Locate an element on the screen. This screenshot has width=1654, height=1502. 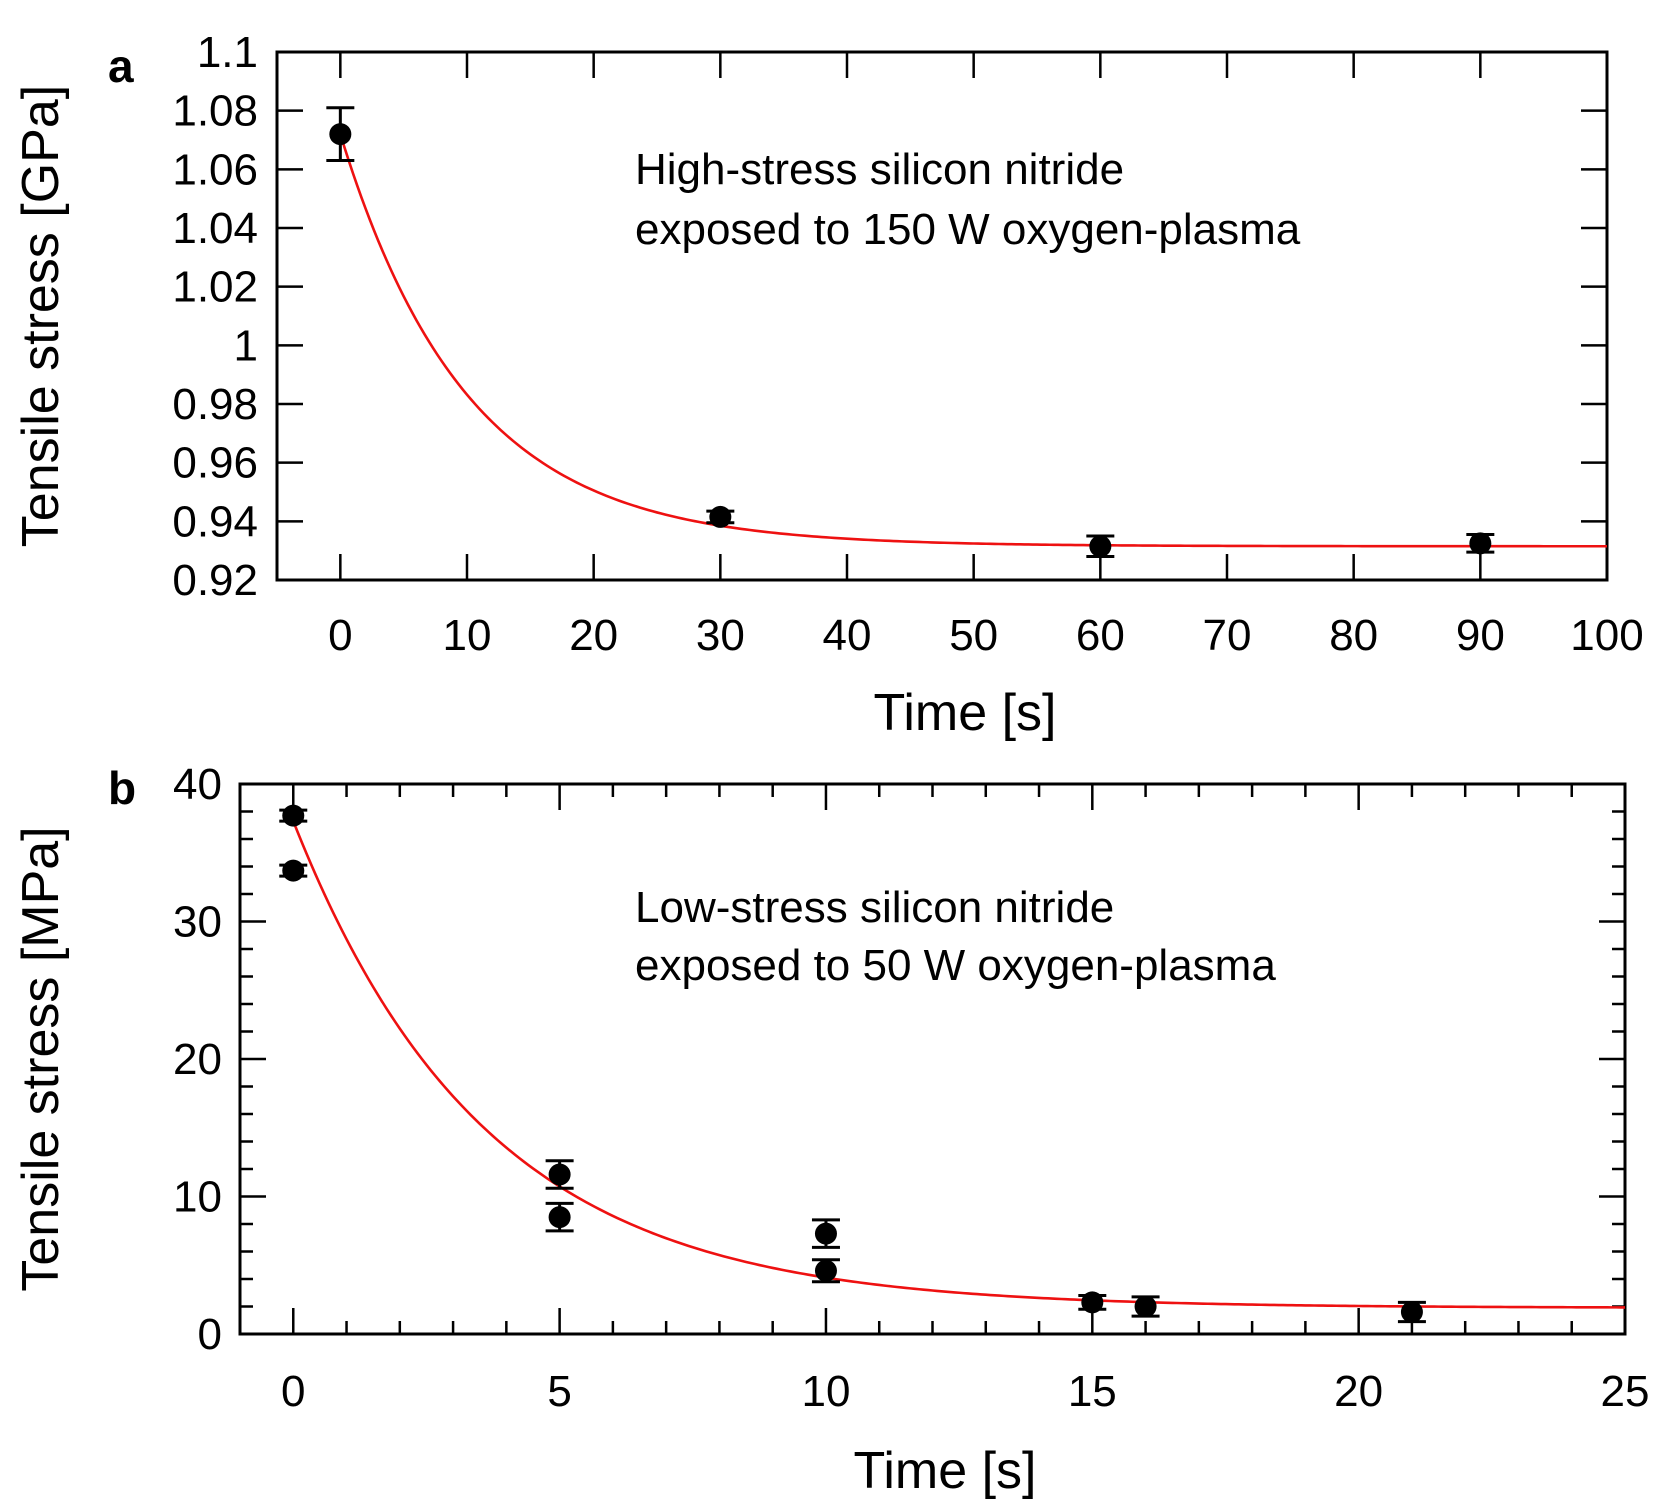
x-tick-label-a: 30 is located at coordinates (720, 635).